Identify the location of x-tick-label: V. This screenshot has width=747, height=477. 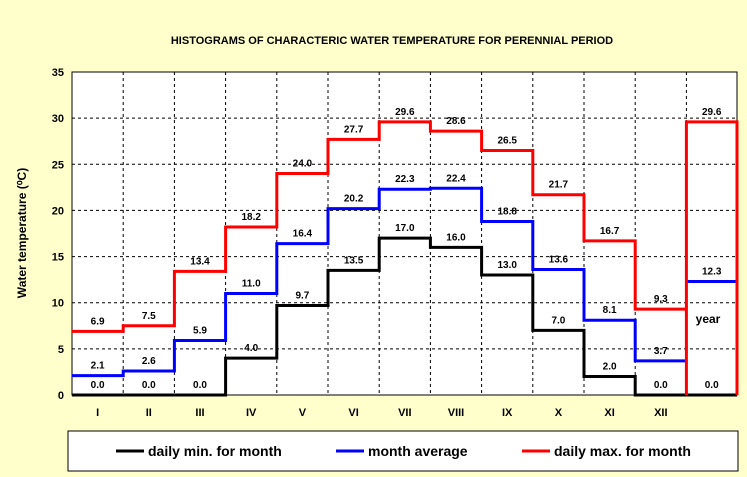
(303, 413).